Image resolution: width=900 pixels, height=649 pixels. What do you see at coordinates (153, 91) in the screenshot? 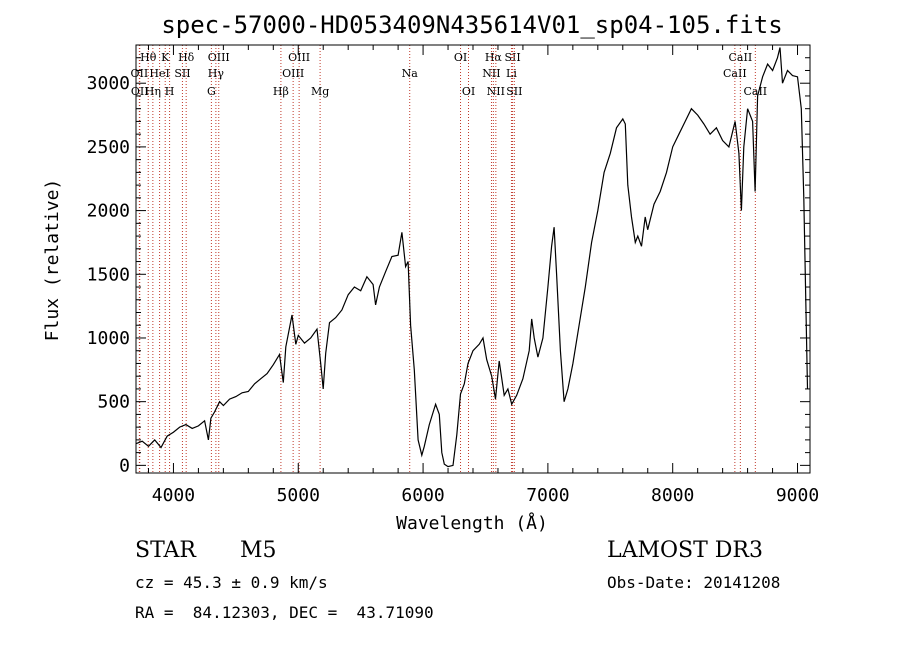
I see `line-label: Hη` at bounding box center [153, 91].